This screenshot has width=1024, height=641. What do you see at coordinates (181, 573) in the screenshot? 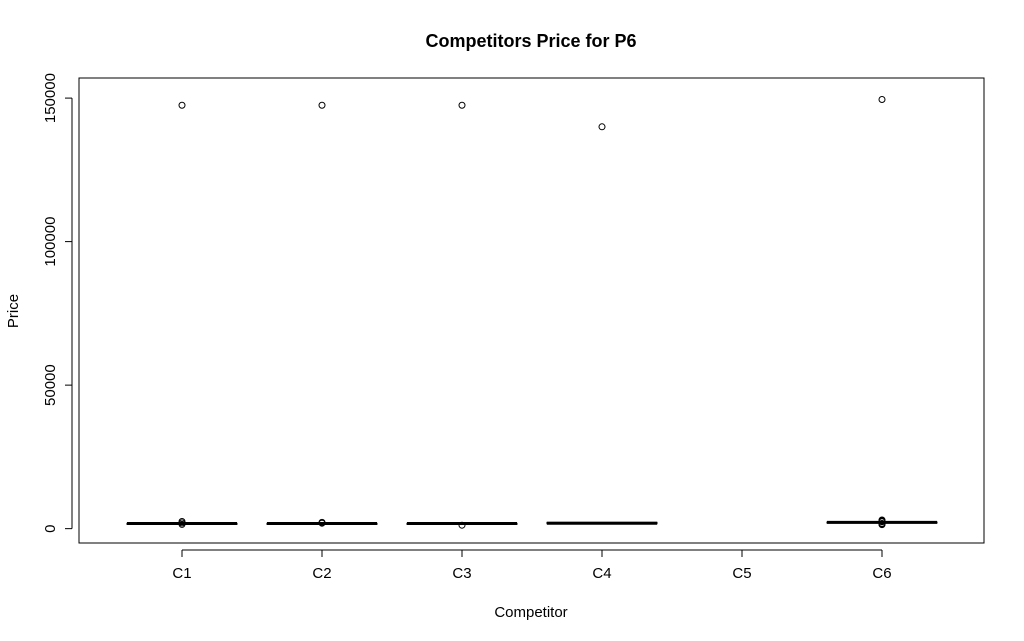
I see `x-tick-label: C1` at bounding box center [181, 573].